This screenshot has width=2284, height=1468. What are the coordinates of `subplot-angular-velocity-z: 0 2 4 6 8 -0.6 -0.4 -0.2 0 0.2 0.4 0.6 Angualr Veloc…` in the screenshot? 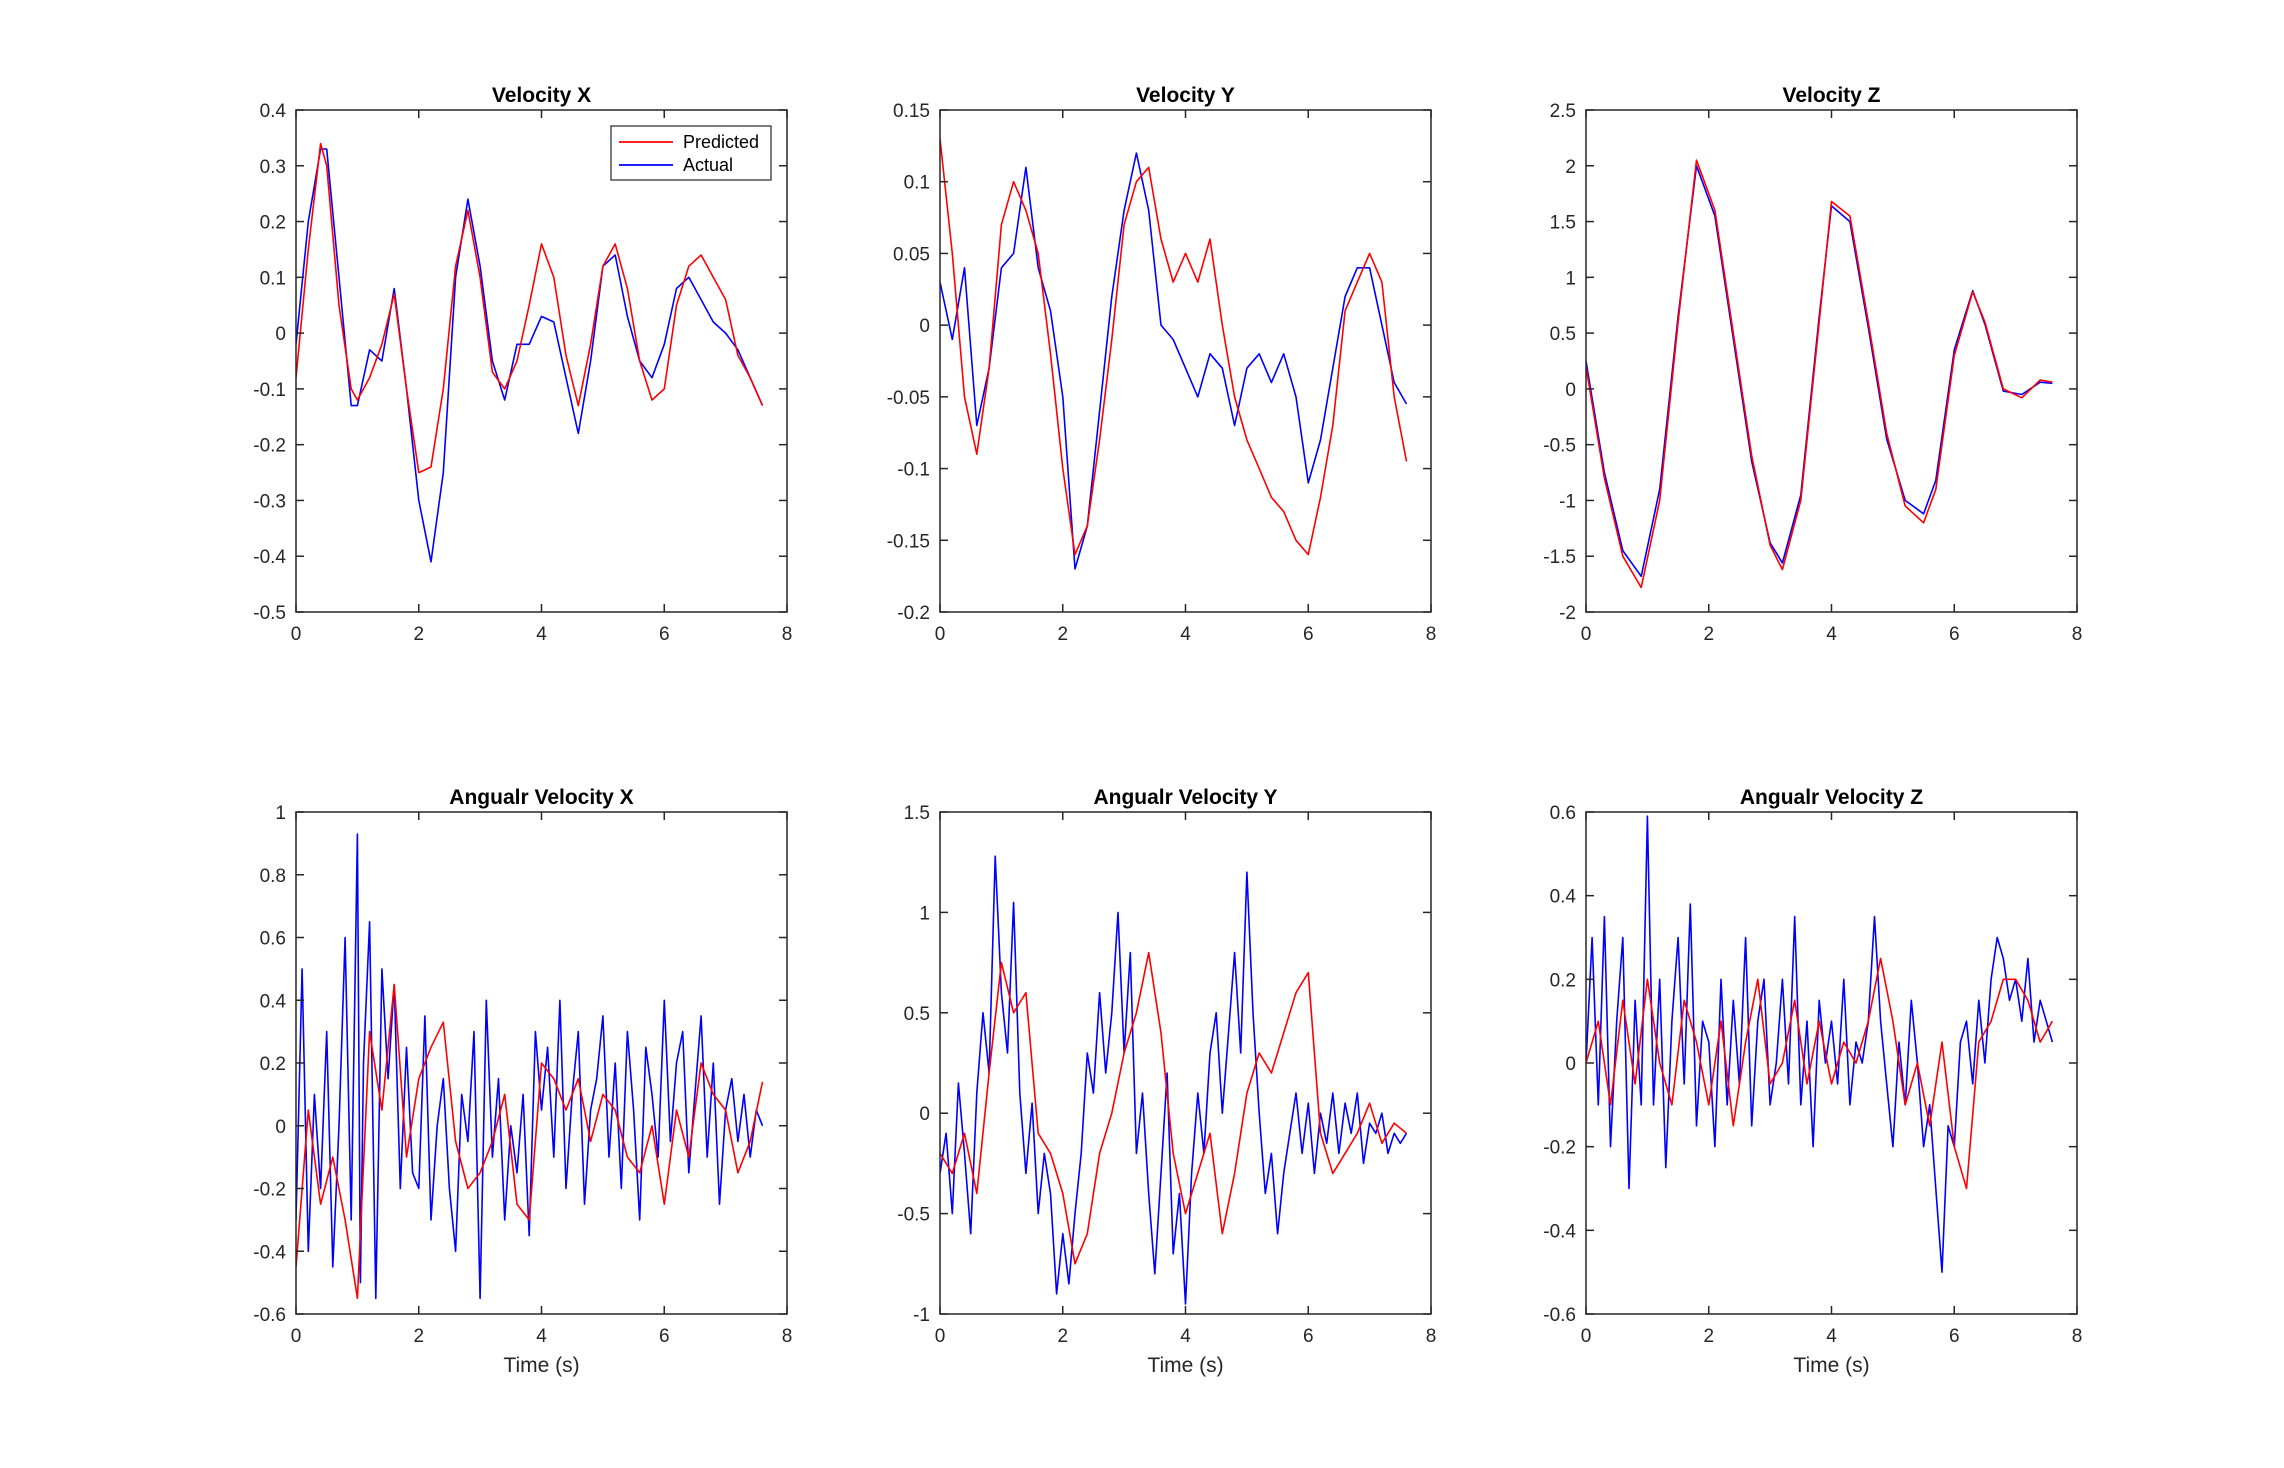 It's located at (1812, 1081).